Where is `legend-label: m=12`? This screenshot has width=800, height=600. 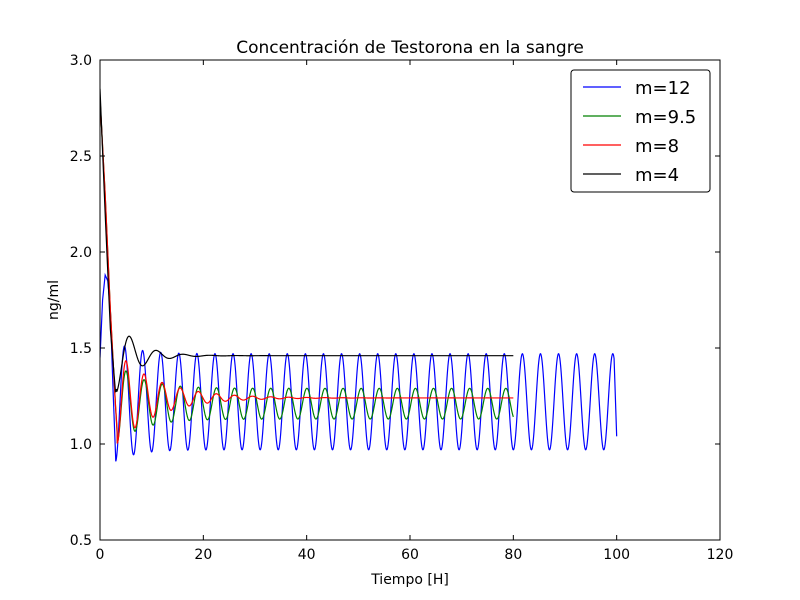
legend-label: m=12 is located at coordinates (663, 88).